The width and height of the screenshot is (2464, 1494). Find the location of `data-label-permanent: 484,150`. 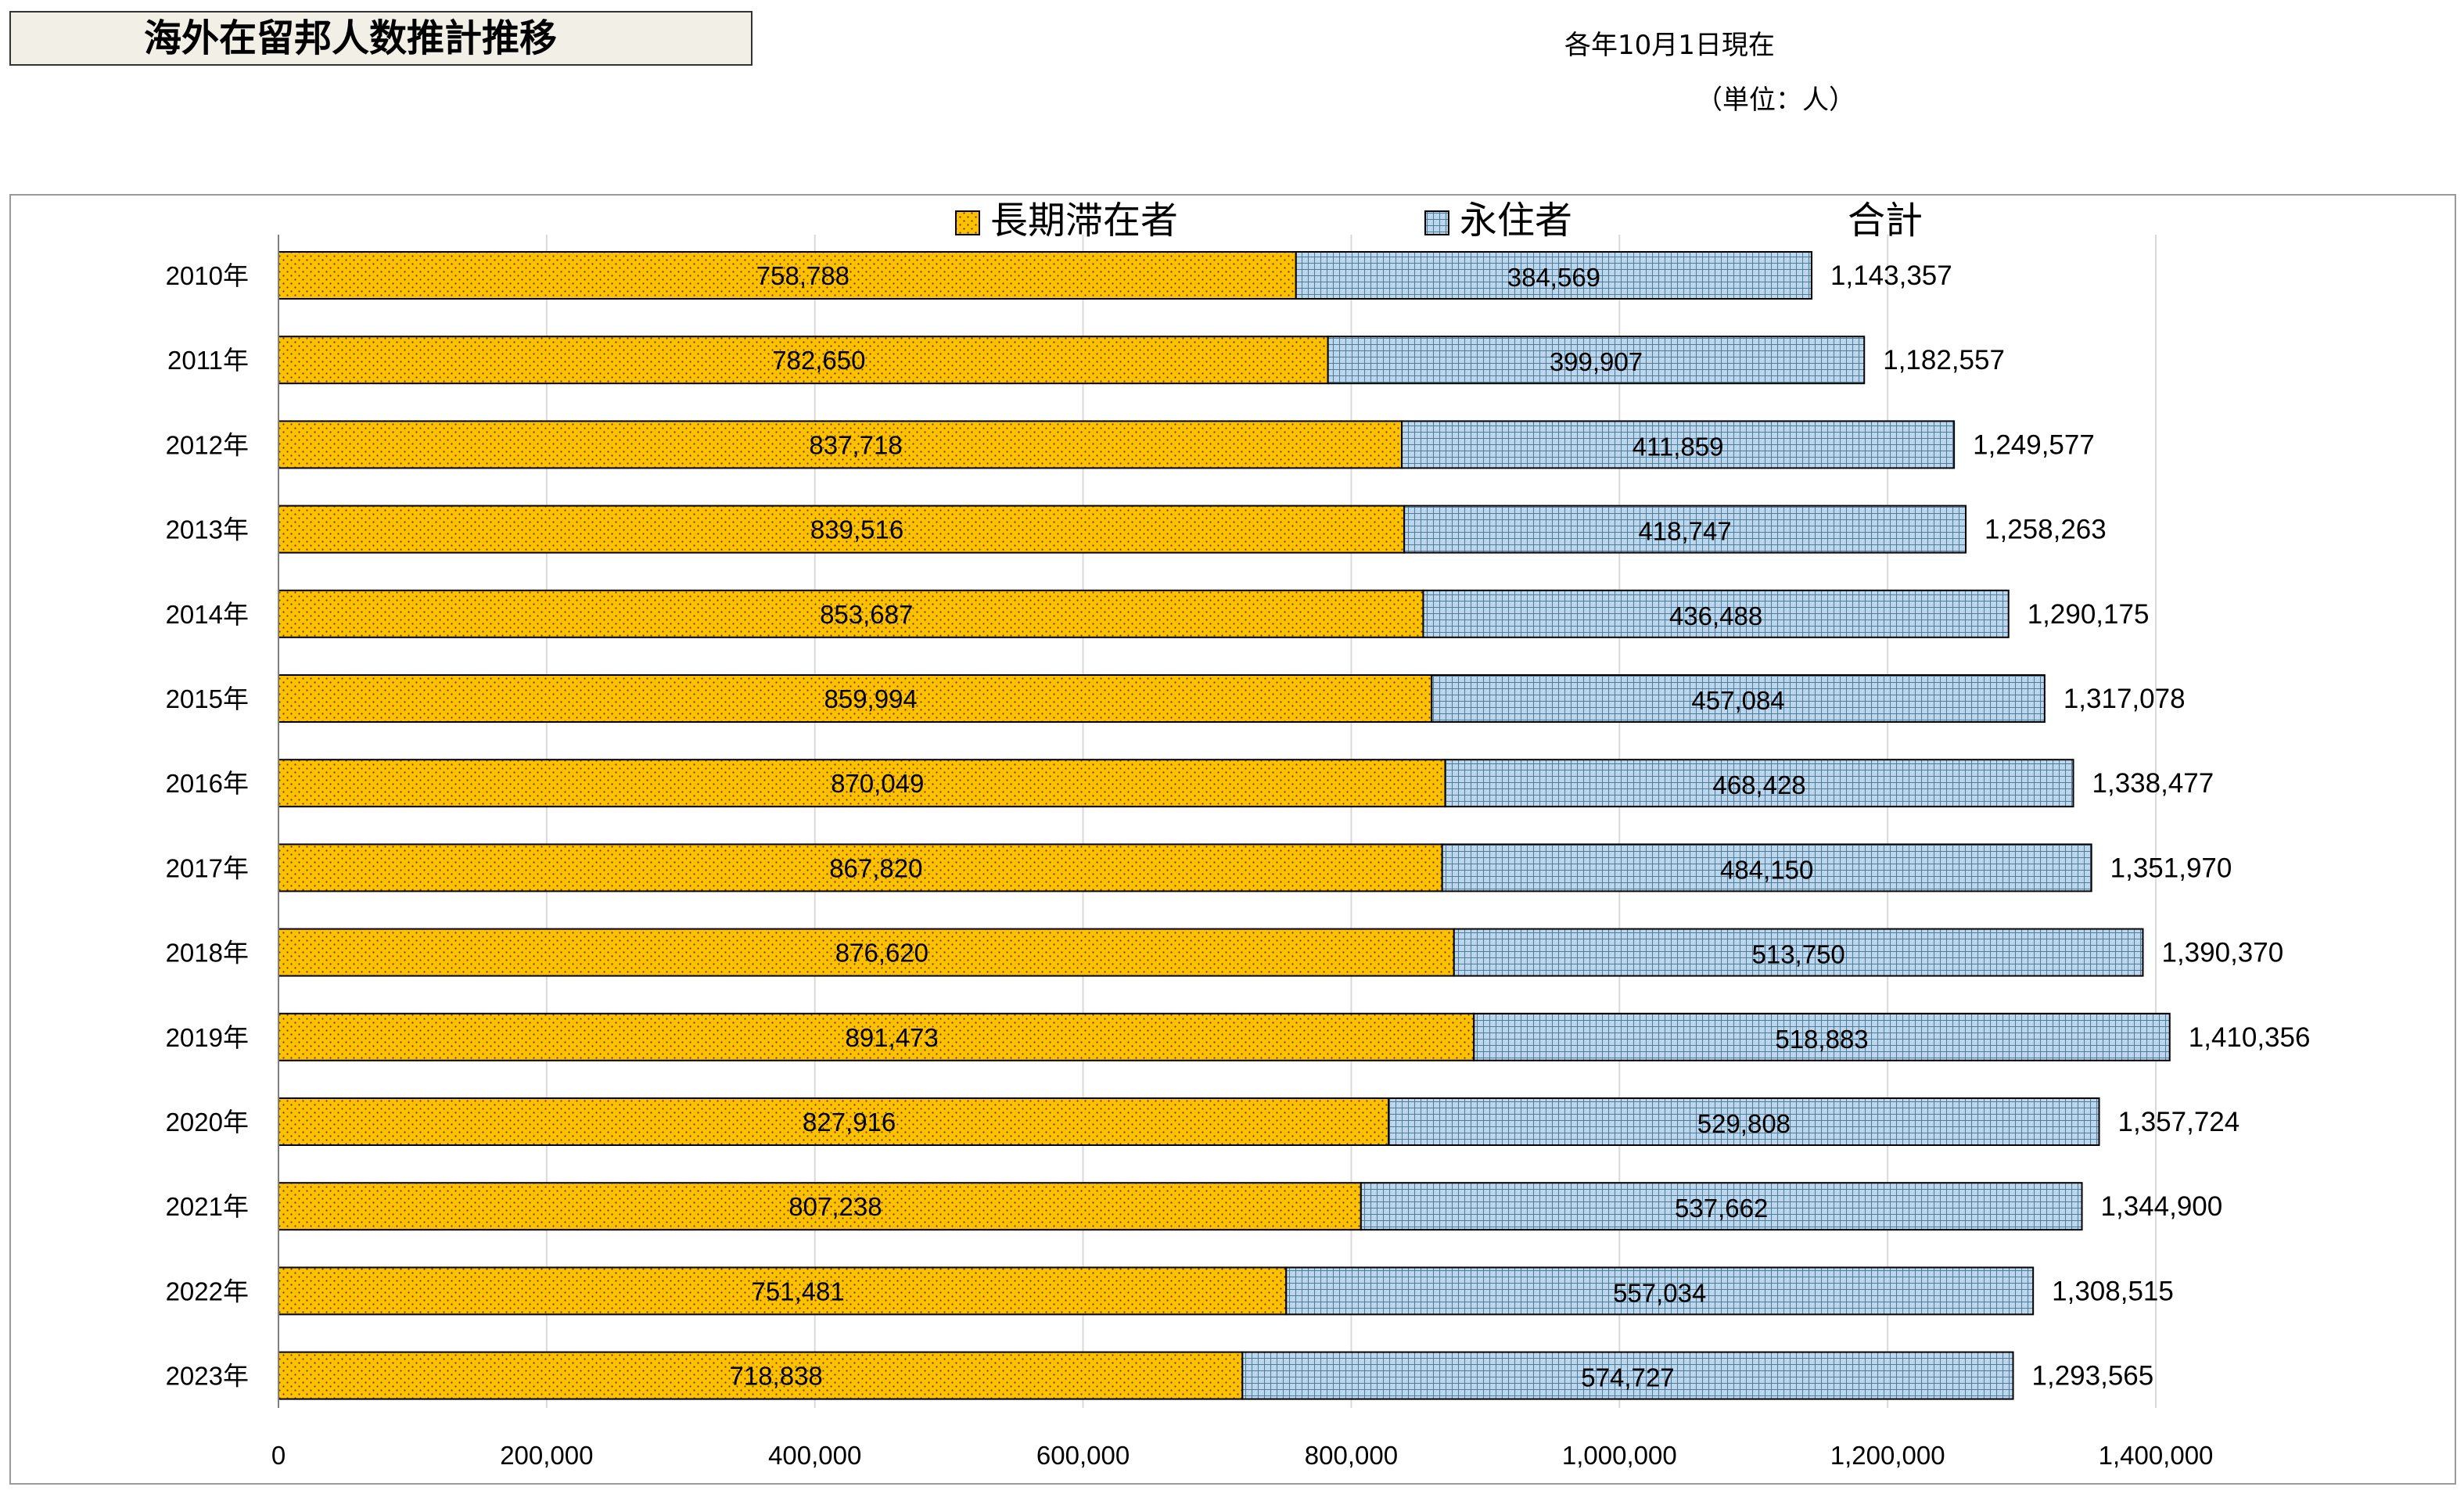

data-label-permanent: 484,150 is located at coordinates (1766, 869).